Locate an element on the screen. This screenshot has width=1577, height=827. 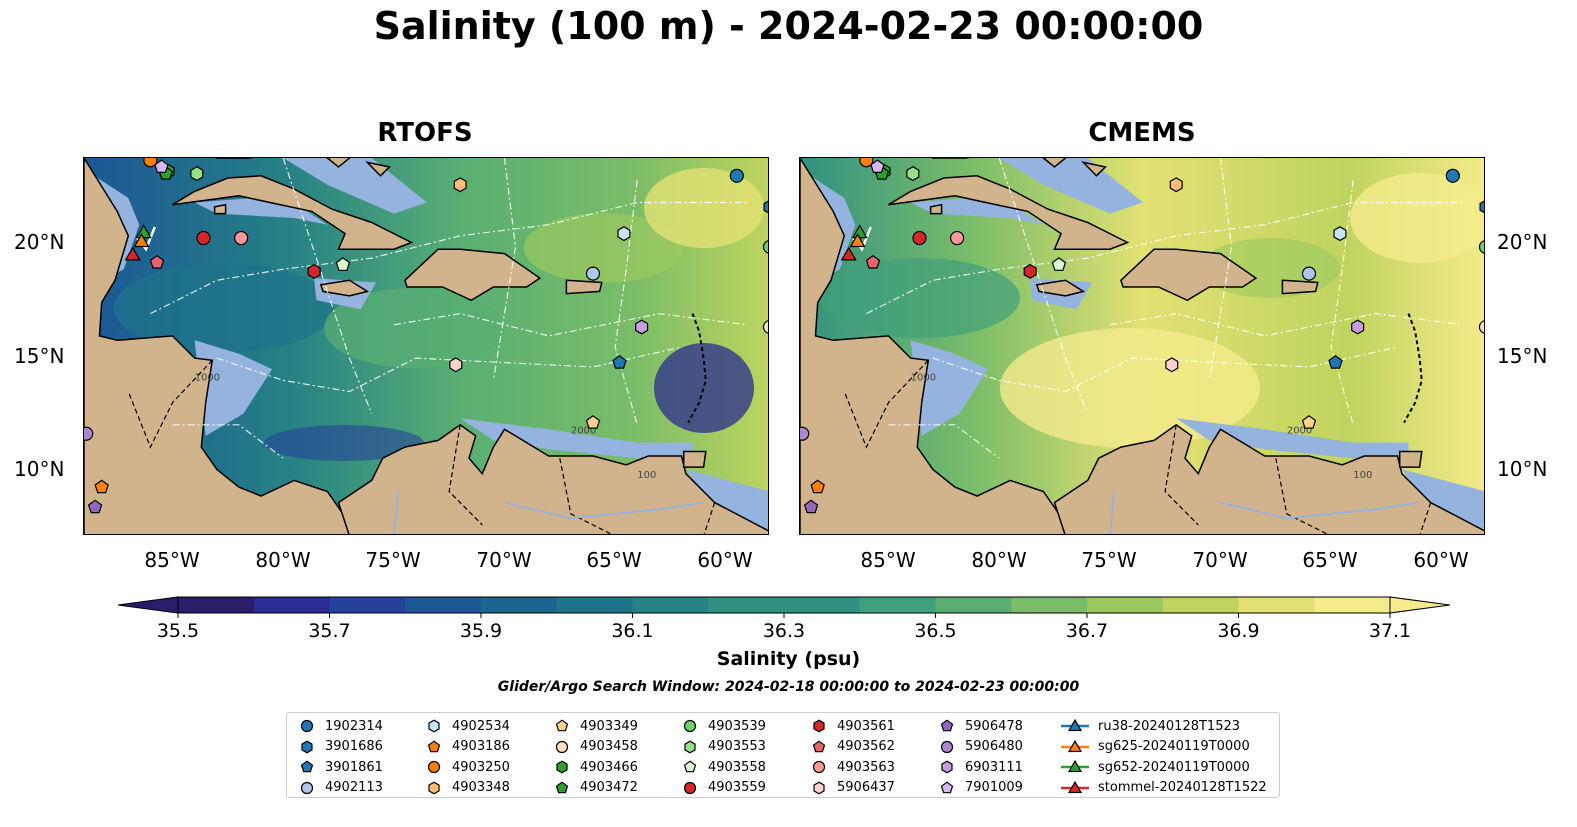
colorbar-tick-label: 35.7 is located at coordinates (329, 631).